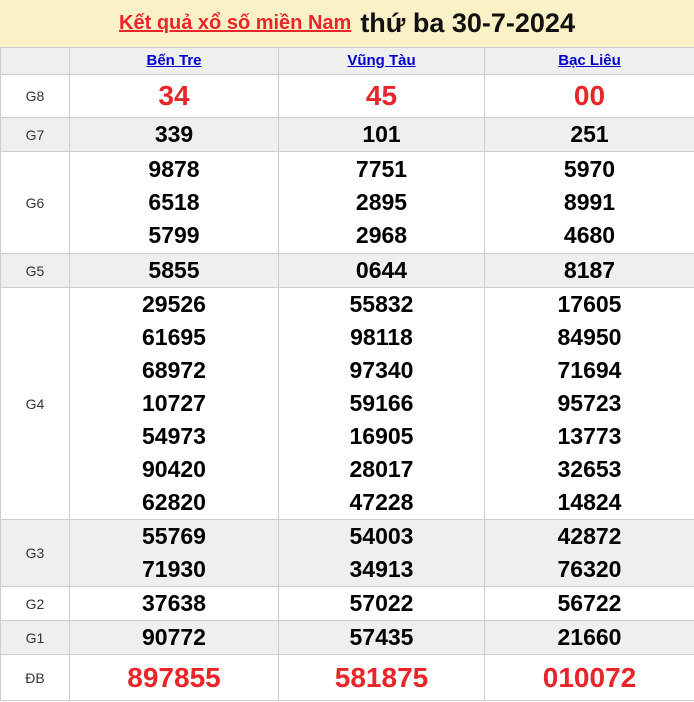  I want to click on result-cell: 339, so click(174, 134).